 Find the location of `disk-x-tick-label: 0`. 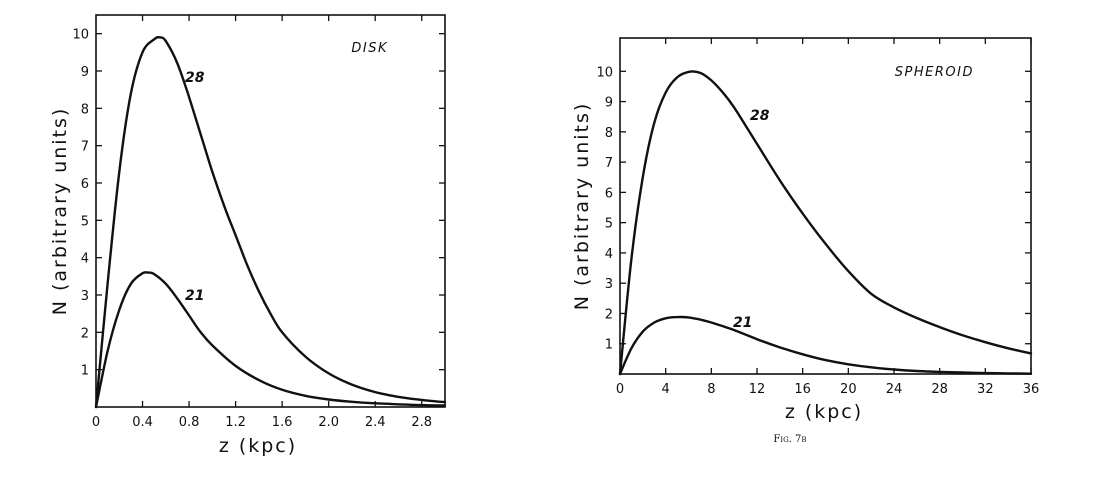

disk-x-tick-label: 0 is located at coordinates (96, 422).